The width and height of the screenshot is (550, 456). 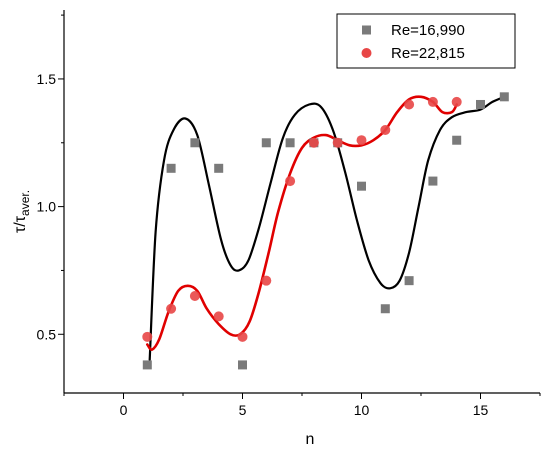 I want to click on legend-box, so click(x=426, y=41).